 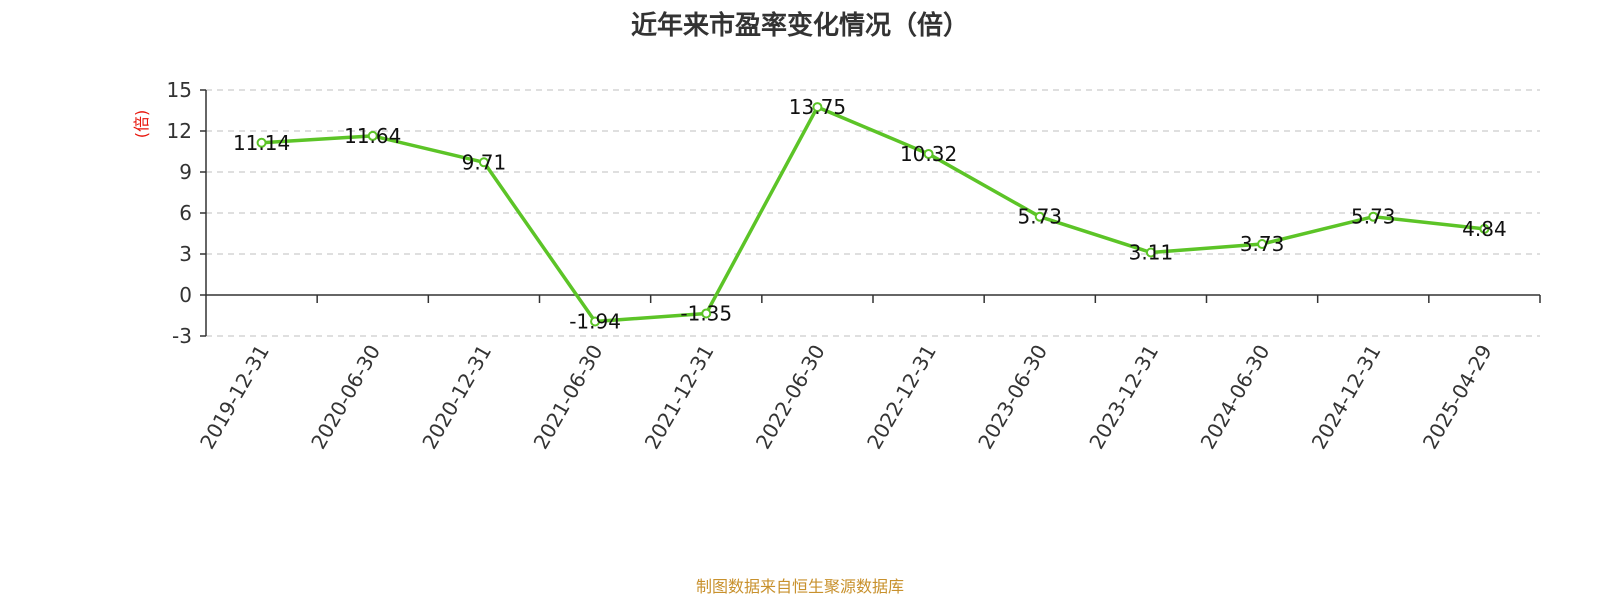 What do you see at coordinates (185, 295) in the screenshot?
I see `y-tick-label: 0` at bounding box center [185, 295].